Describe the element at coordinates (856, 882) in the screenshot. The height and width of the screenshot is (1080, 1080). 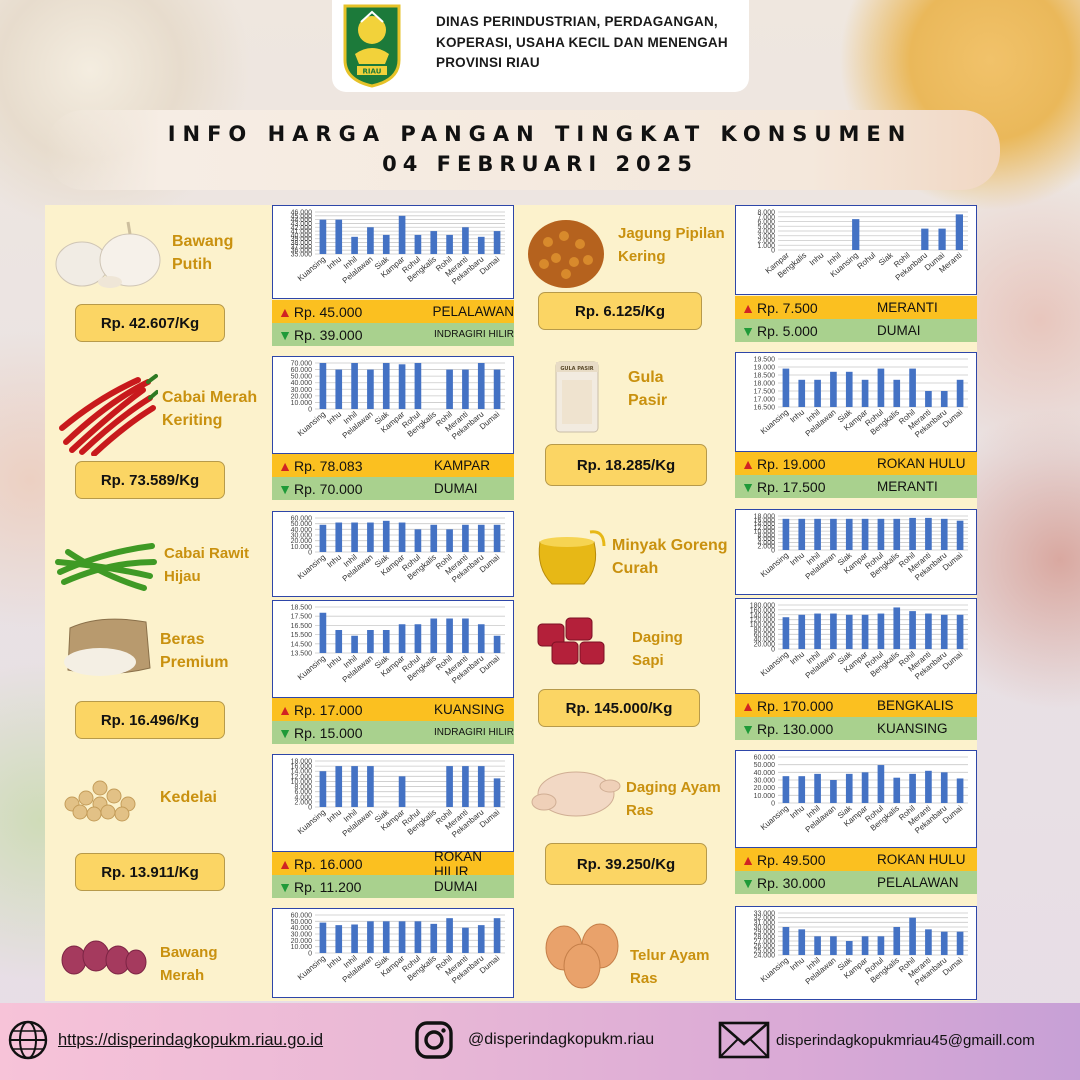
I see `ayam-min-row: ▼ Rp. 30.000 PELALAWAN` at that location.